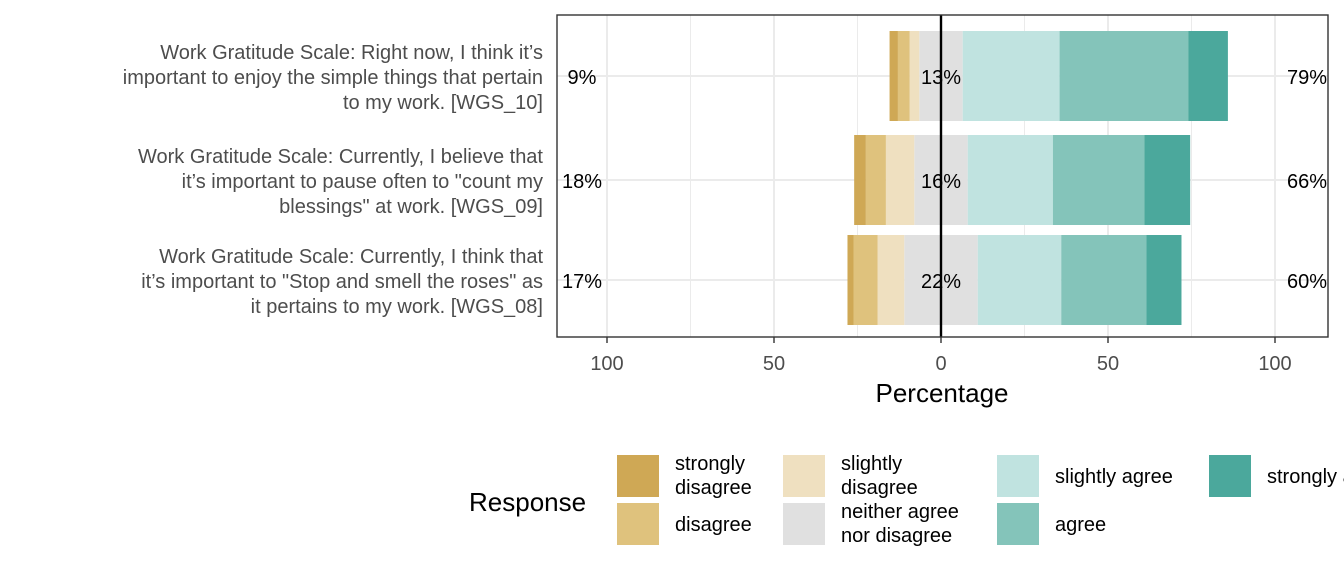 The width and height of the screenshot is (1344, 576). What do you see at coordinates (1307, 78) in the screenshot?
I see `right-percent-label: 79%` at bounding box center [1307, 78].